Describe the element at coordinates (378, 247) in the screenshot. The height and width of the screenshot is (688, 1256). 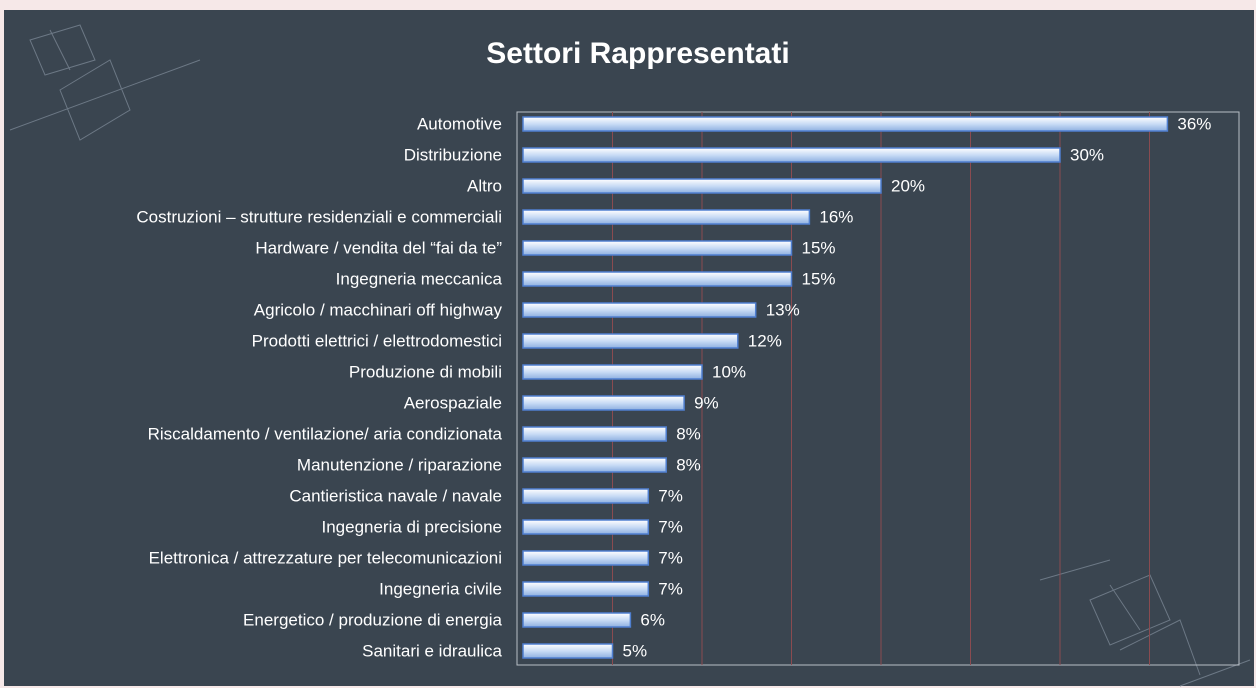
I see `y-tick-label: Hardware / vendita del “fai da te”` at that location.